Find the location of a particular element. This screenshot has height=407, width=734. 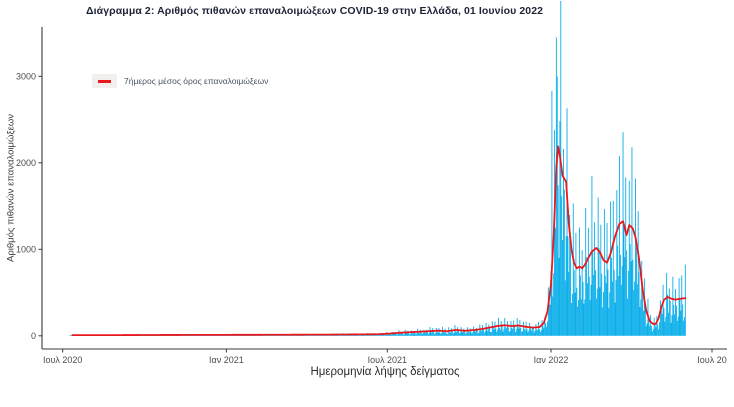

x-tick-label: Ιαν 2021 is located at coordinates (226, 360).